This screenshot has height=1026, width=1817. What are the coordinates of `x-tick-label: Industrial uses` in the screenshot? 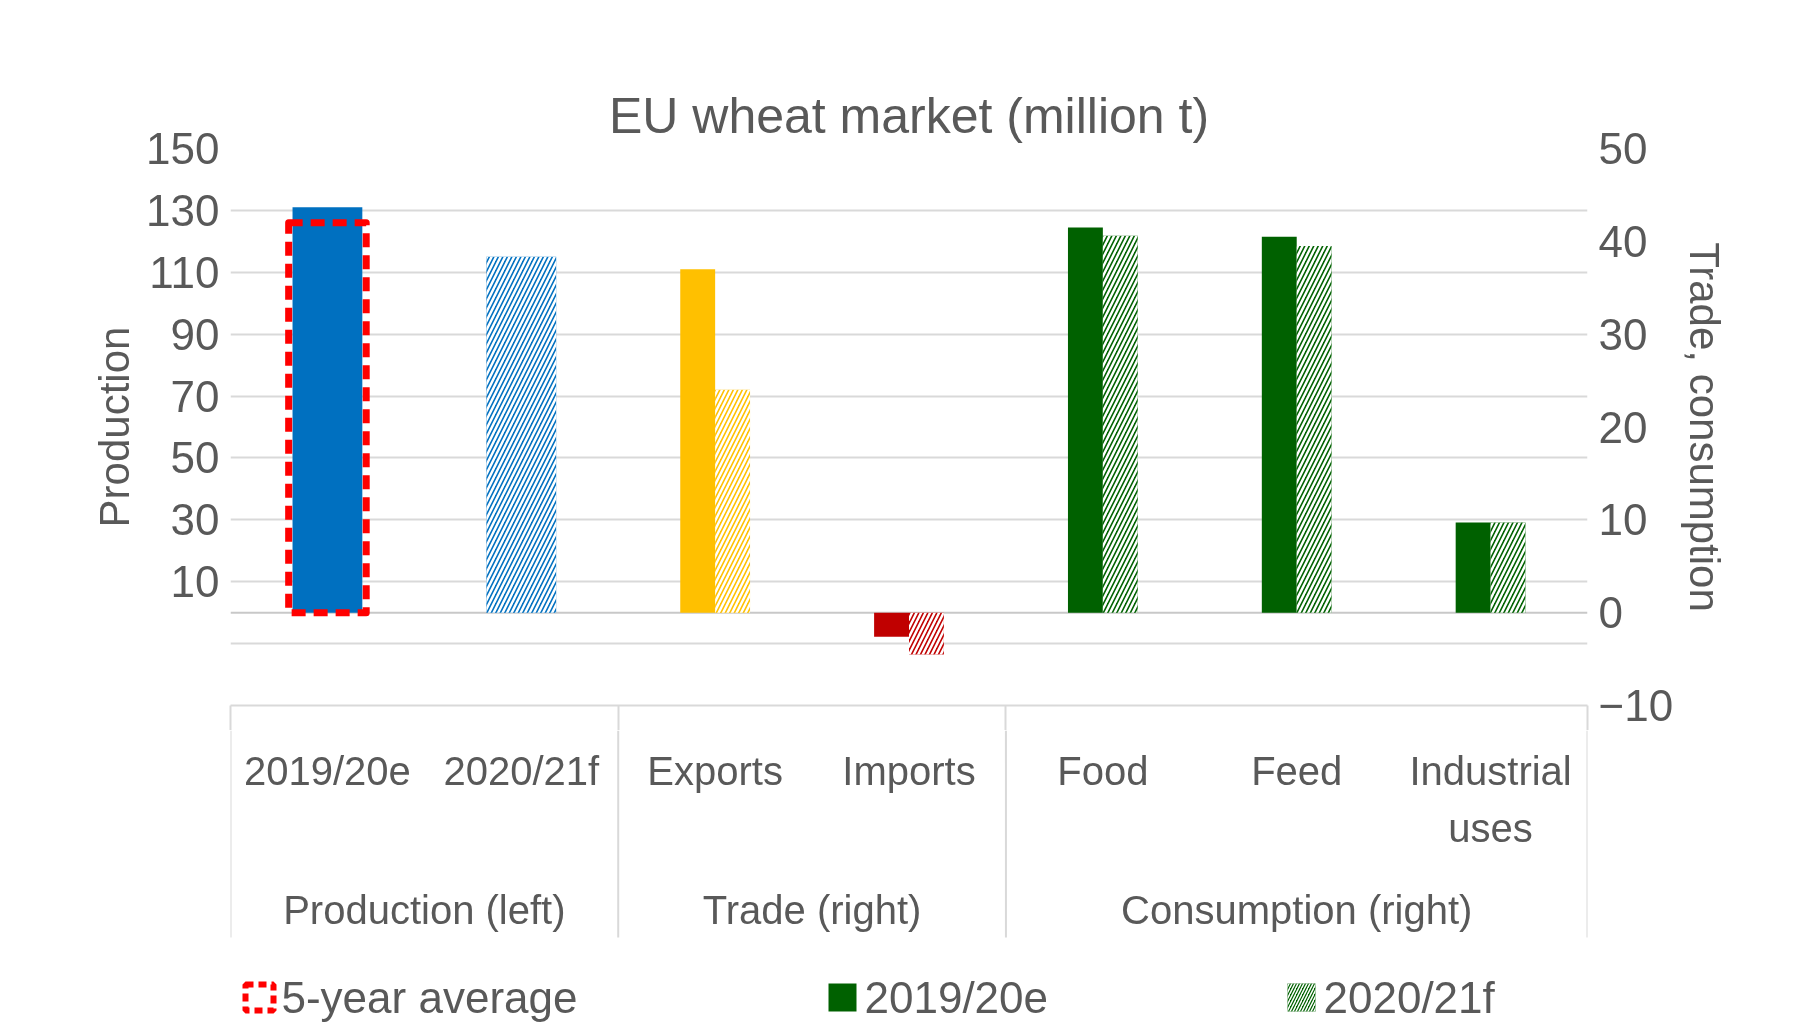 It's located at (1490, 799).